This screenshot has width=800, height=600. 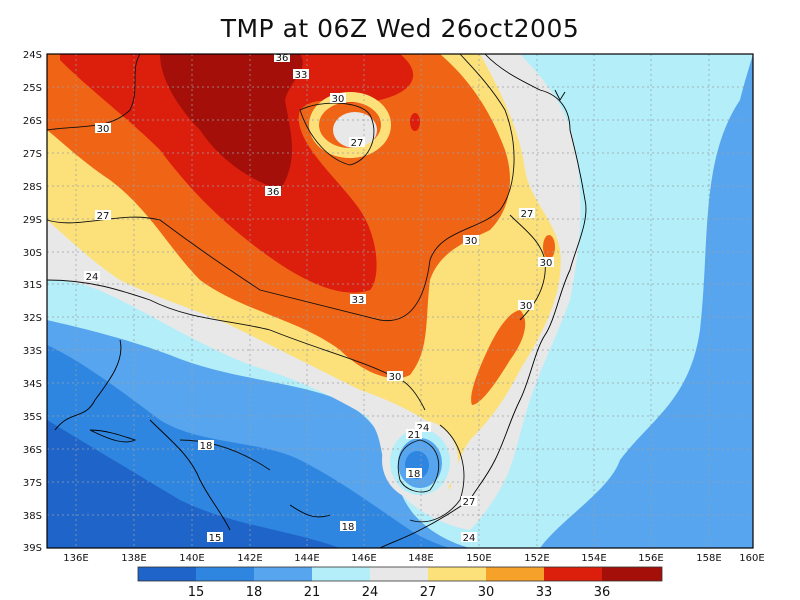 I want to click on colorbar-label: 27, so click(x=428, y=592).